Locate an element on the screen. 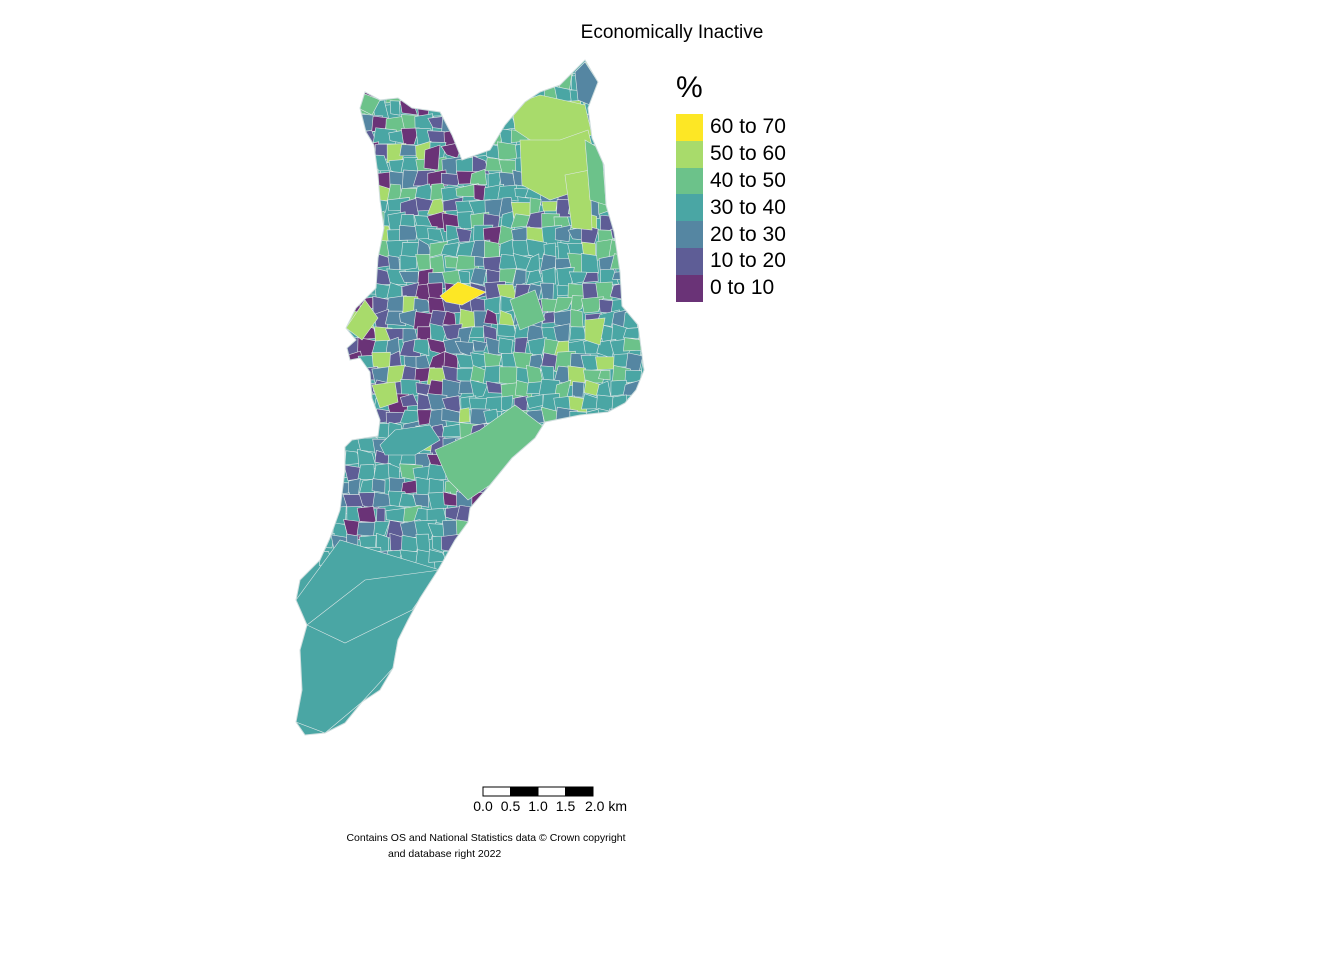 This screenshot has width=1344, height=960. legend-item: 10 to 20 is located at coordinates (731, 261).